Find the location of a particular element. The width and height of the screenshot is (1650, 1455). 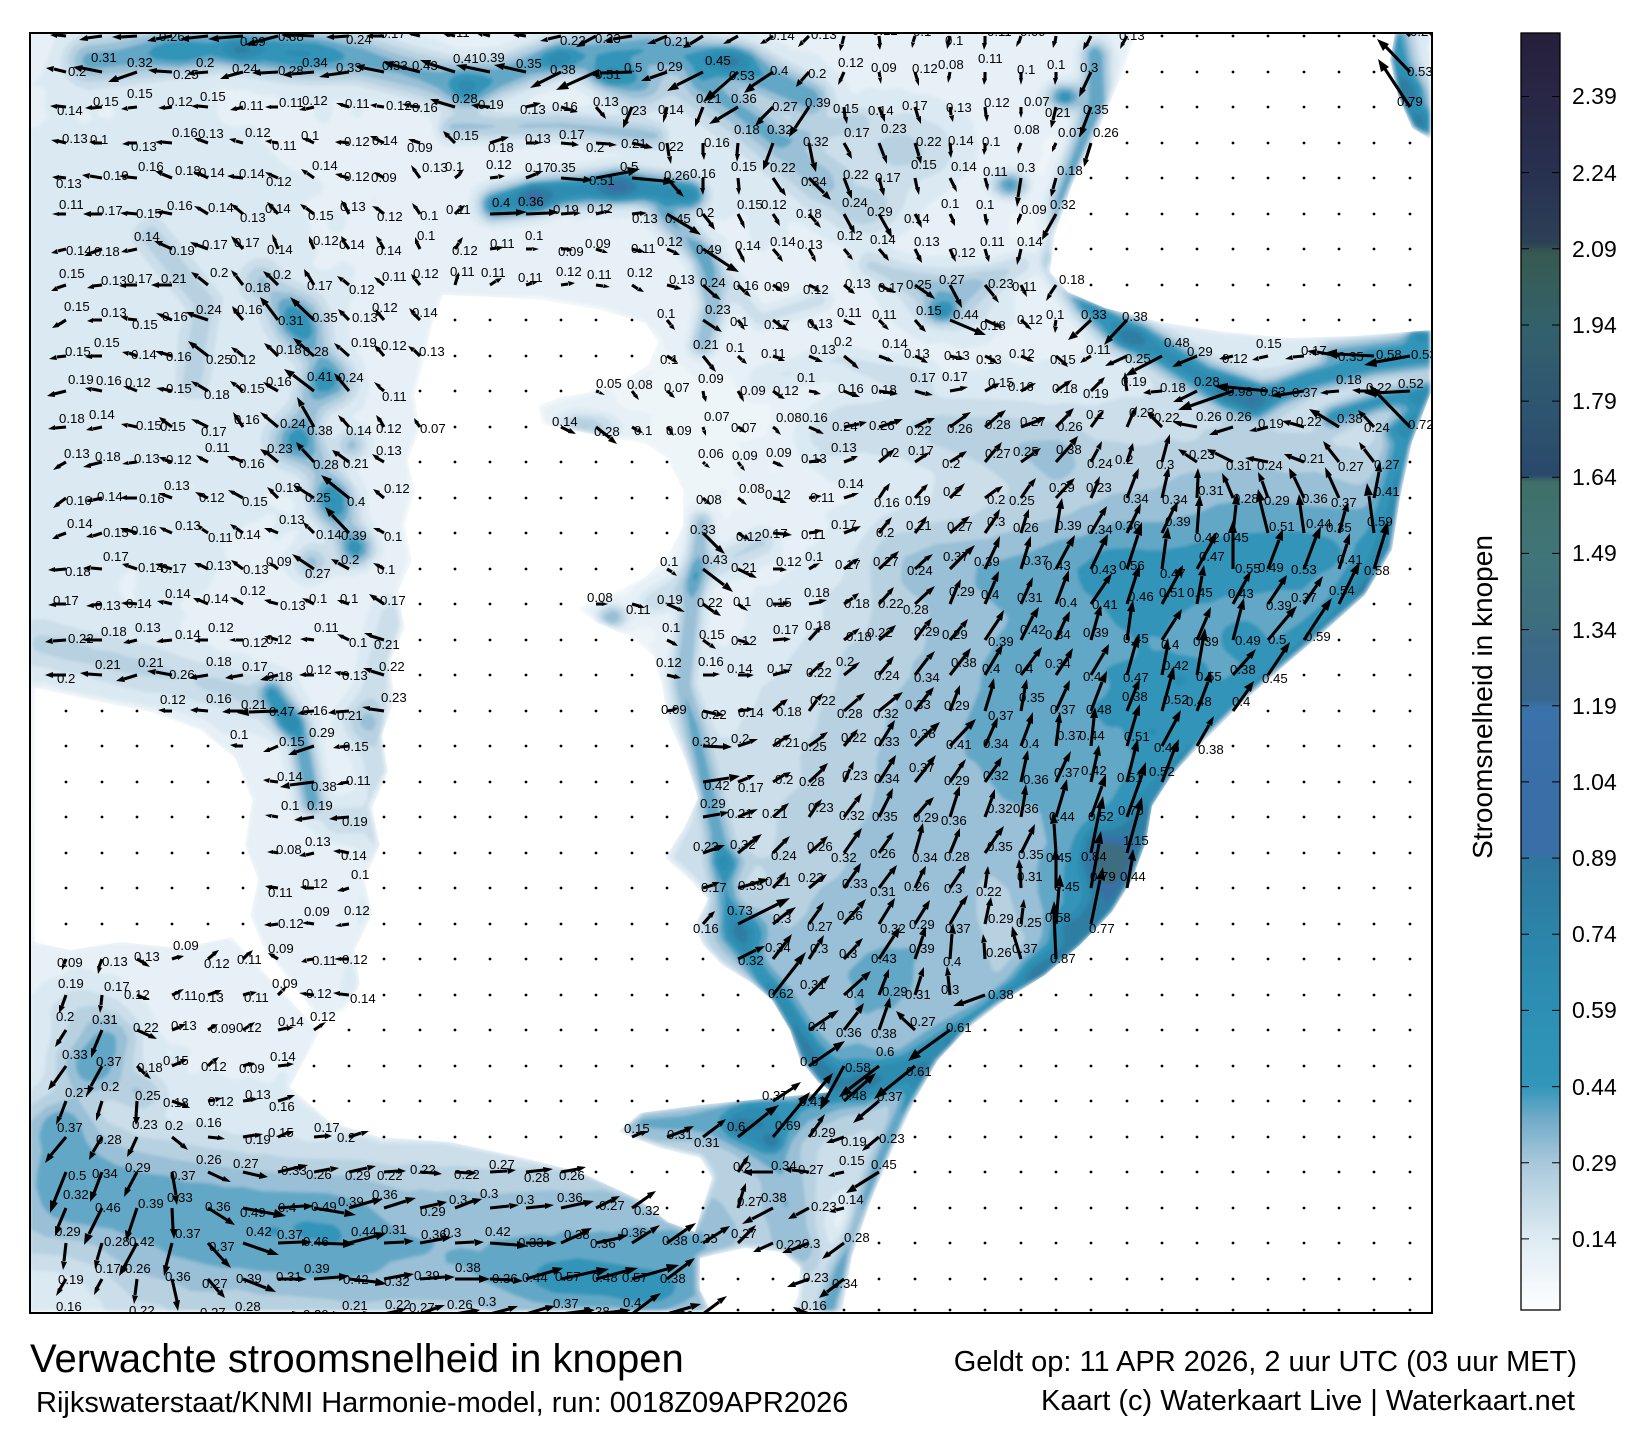

svg-text: 0.24 is located at coordinates (845, 426).